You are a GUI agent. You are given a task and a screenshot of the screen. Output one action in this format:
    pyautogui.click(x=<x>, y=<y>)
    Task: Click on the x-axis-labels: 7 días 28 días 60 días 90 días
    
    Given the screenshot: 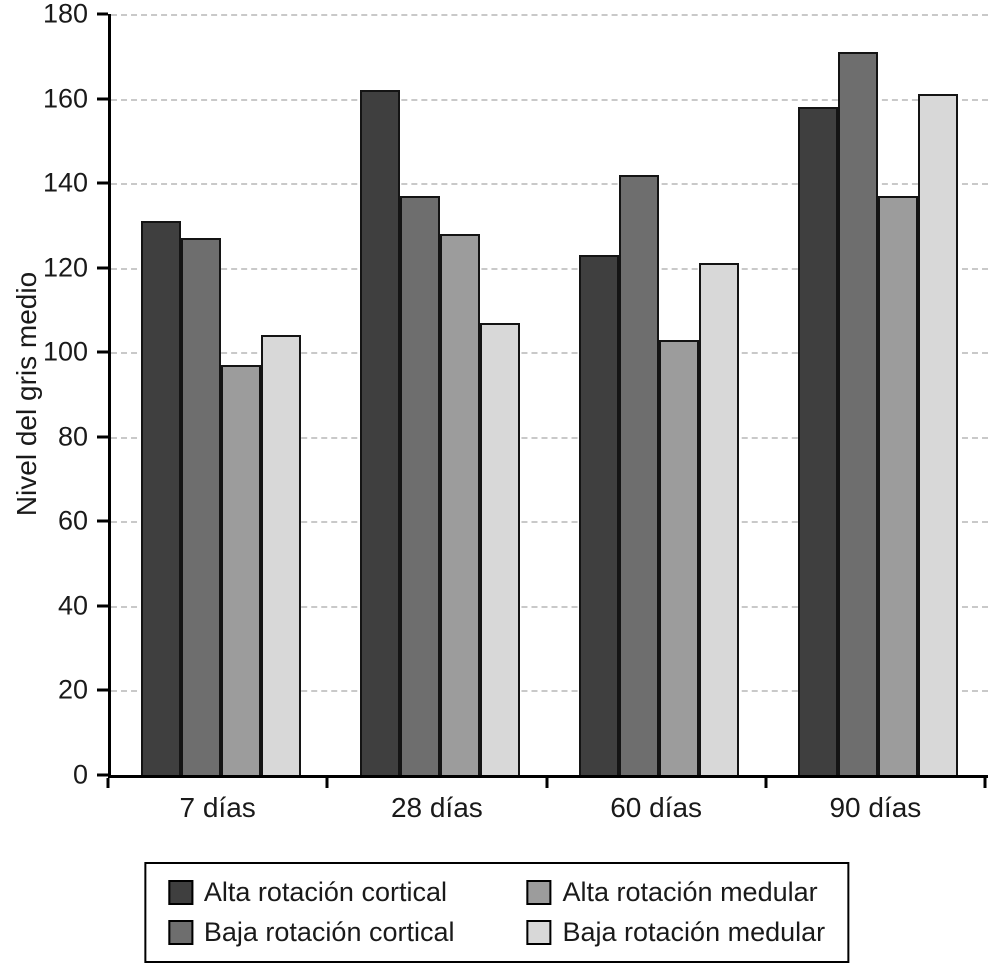 What is the action you would take?
    pyautogui.click(x=546, y=808)
    